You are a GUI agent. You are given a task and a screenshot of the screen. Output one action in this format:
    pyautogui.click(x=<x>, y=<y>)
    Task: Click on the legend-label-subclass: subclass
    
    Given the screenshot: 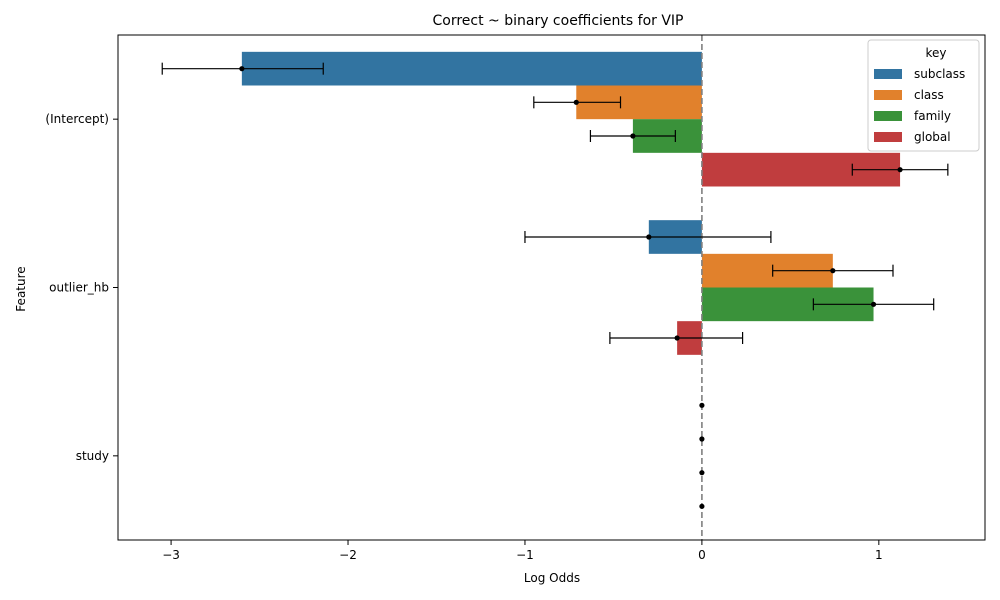 What is the action you would take?
    pyautogui.click(x=939, y=74)
    